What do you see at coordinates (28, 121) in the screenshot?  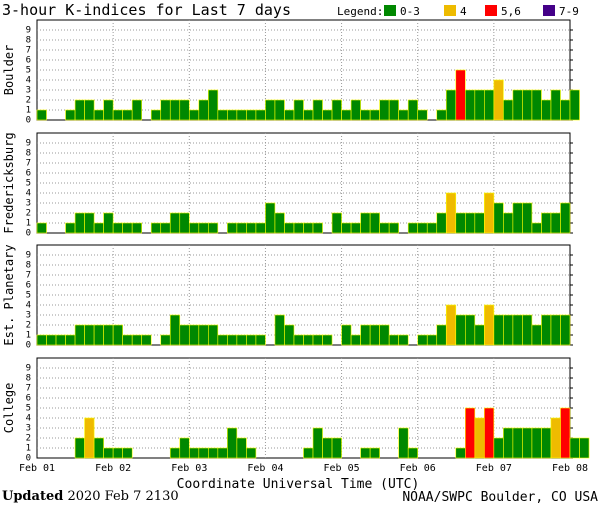 I see `y-tick-label: 0` at bounding box center [28, 121].